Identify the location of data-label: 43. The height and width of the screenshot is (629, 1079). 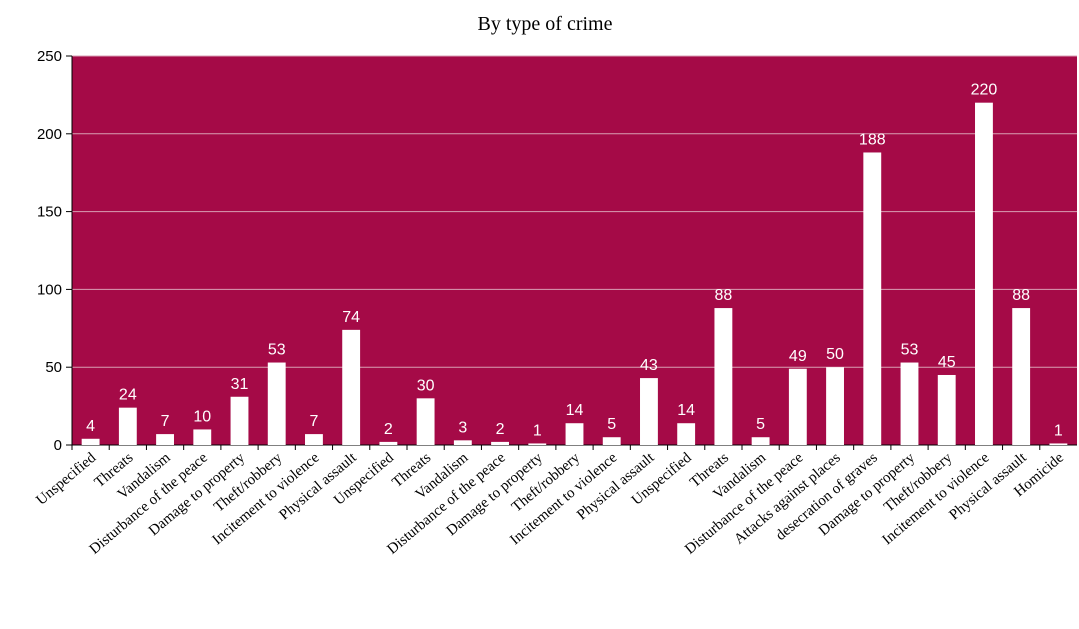
(649, 365).